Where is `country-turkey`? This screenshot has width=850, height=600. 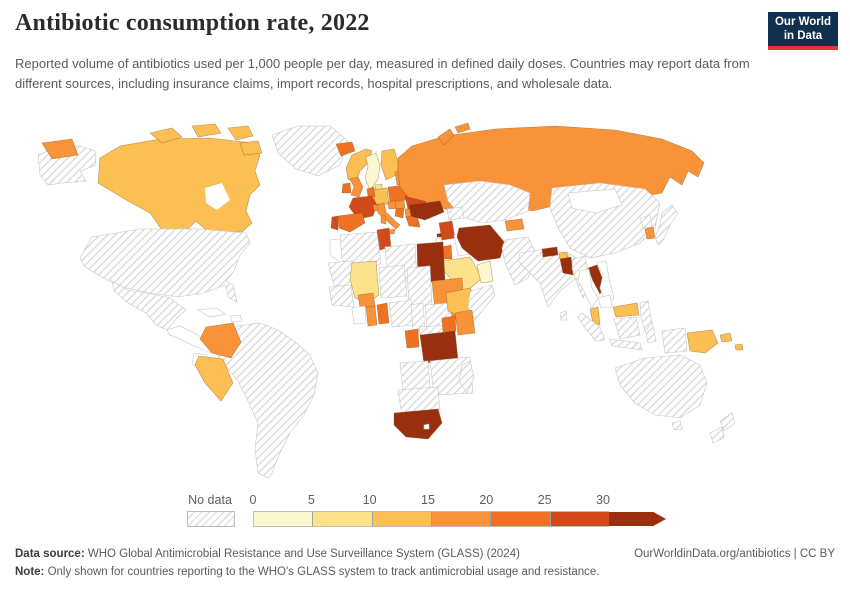 country-turkey is located at coordinates (426, 210).